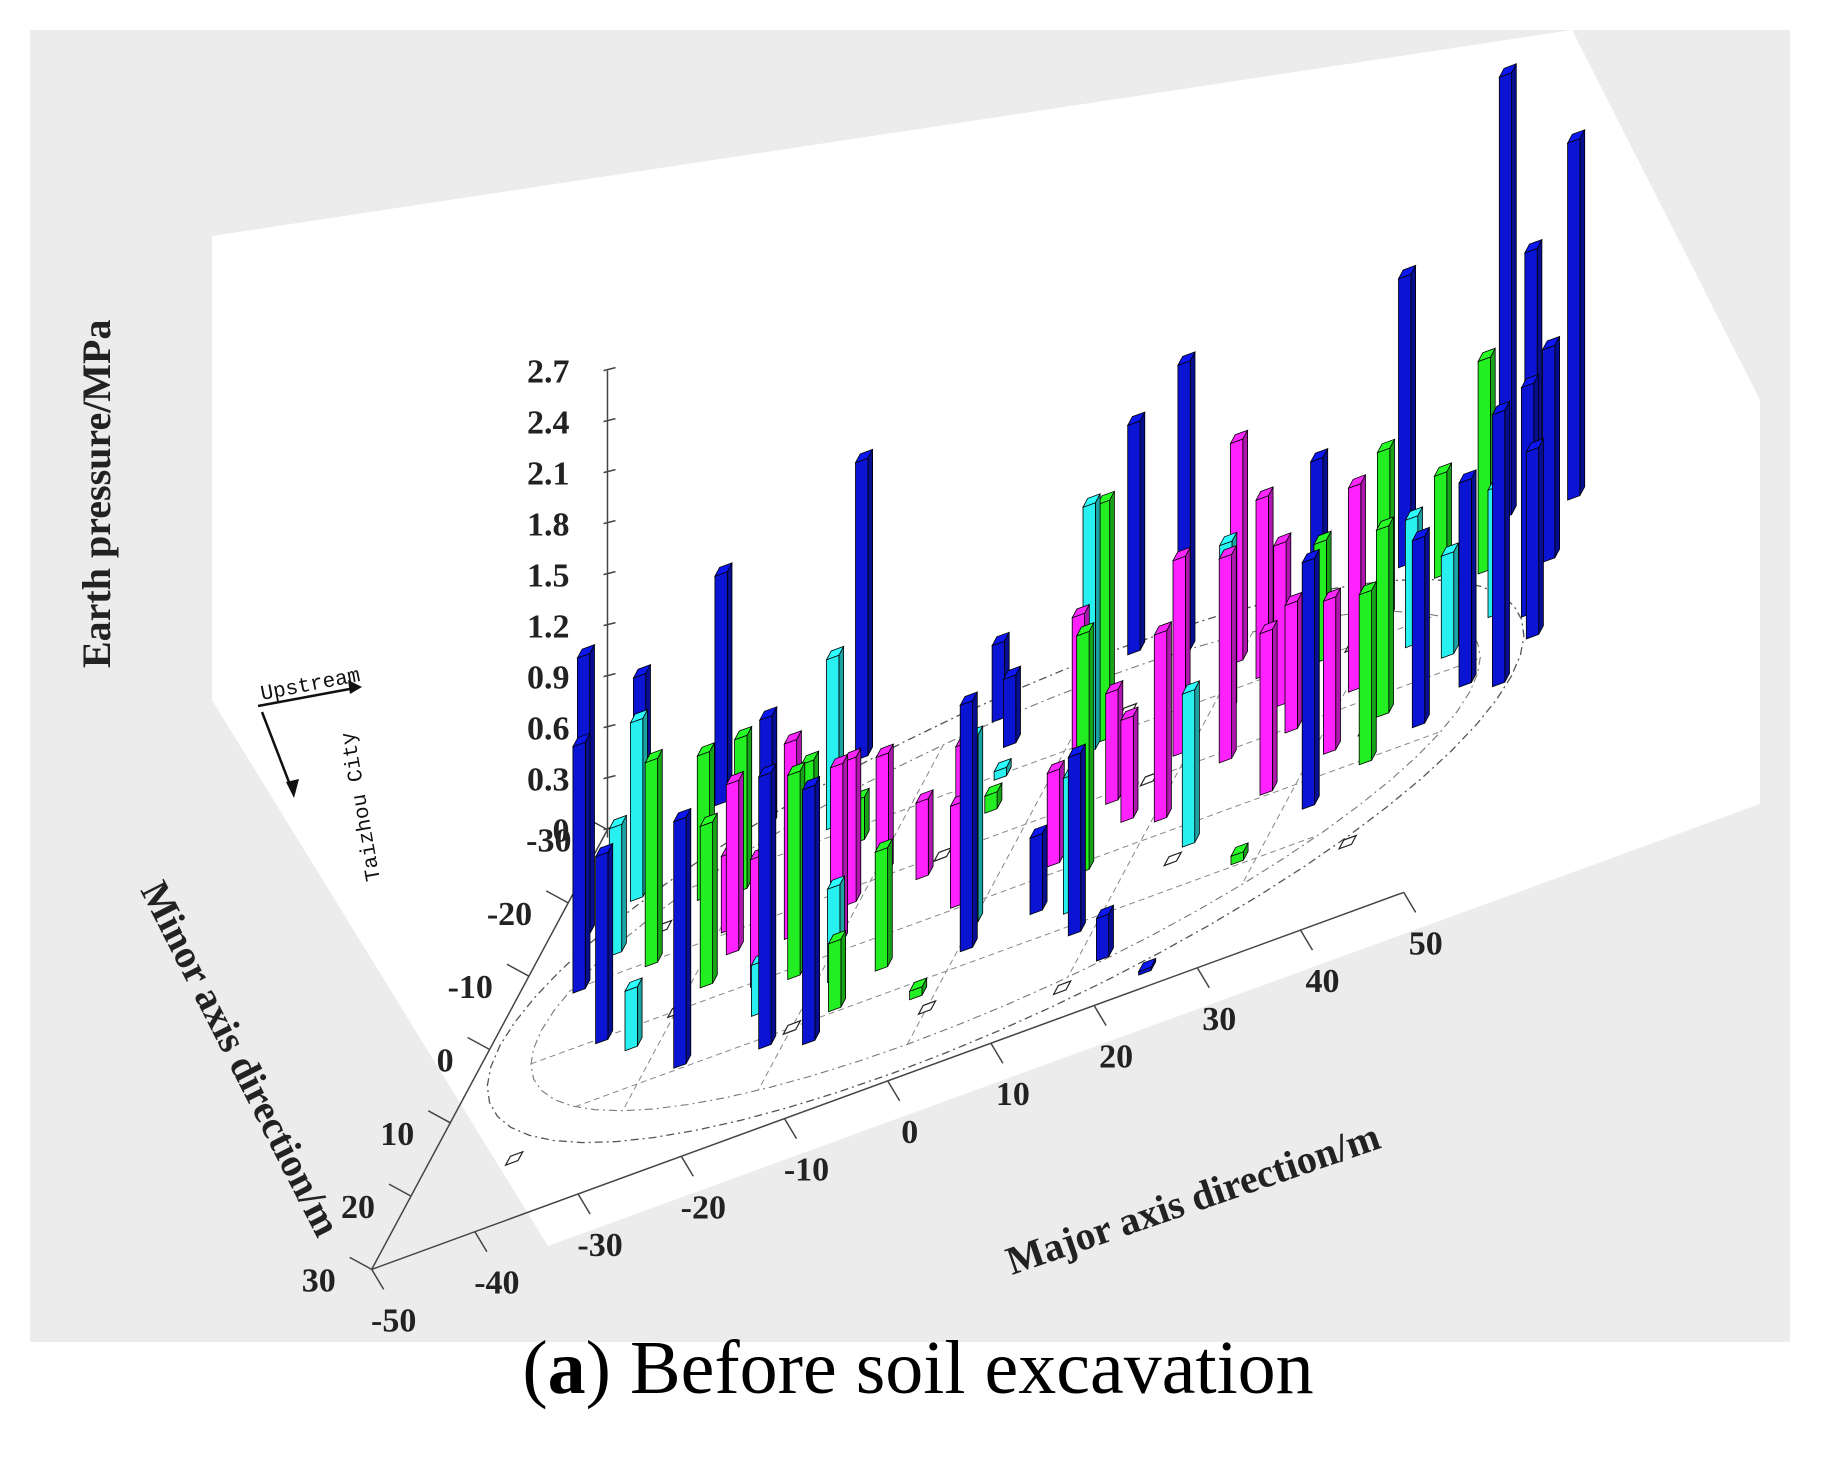 This screenshot has height=1468, width=1836. What do you see at coordinates (918, 1368) in the screenshot?
I see `figure-caption: (a) Before soil excavation` at bounding box center [918, 1368].